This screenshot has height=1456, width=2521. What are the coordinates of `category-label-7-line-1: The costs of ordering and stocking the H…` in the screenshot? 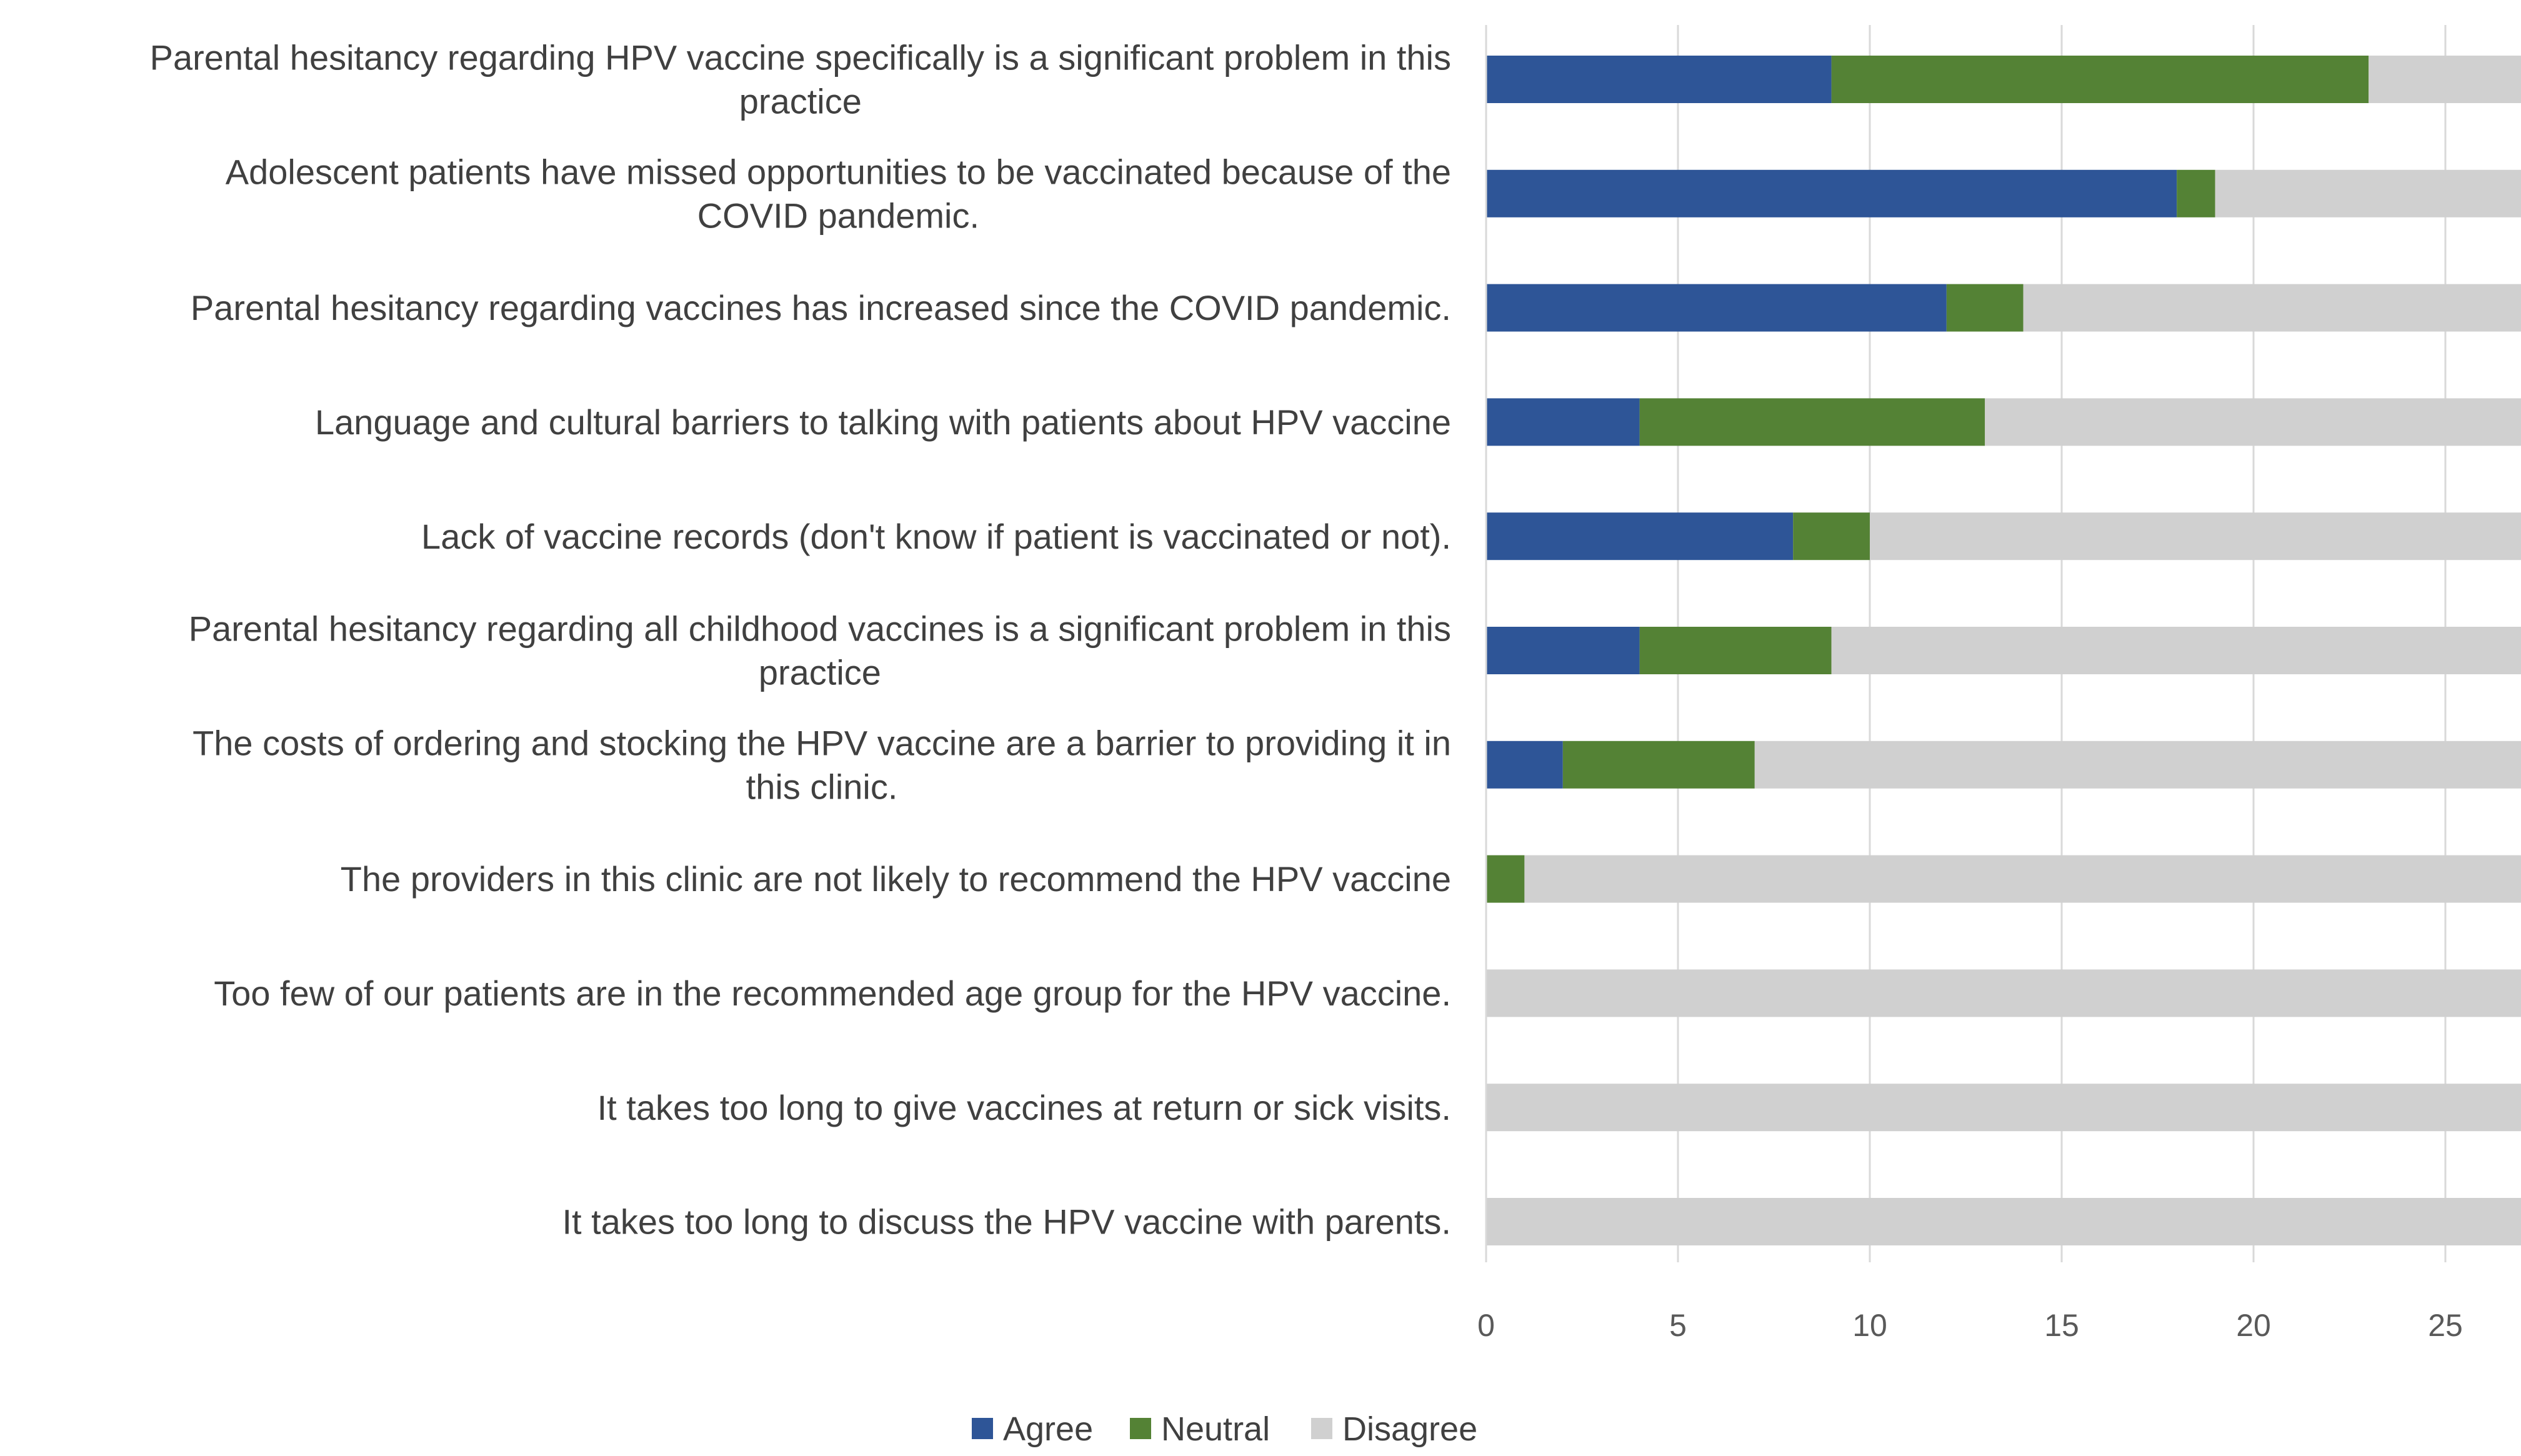 It's located at (821, 742).